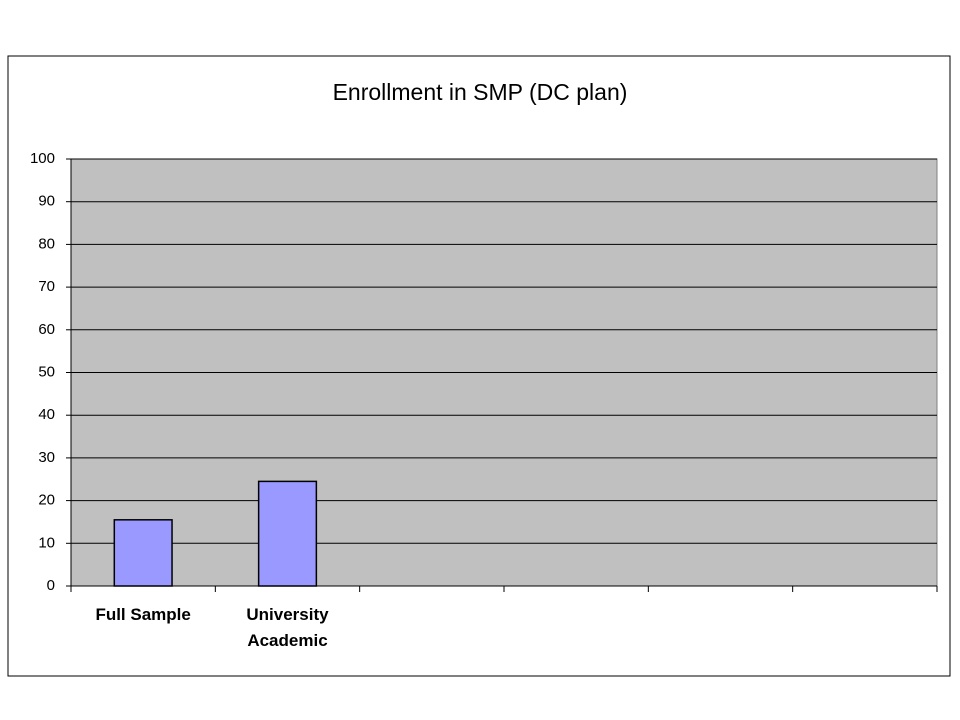  Describe the element at coordinates (46, 457) in the screenshot. I see `y-tick-label: 30` at that location.